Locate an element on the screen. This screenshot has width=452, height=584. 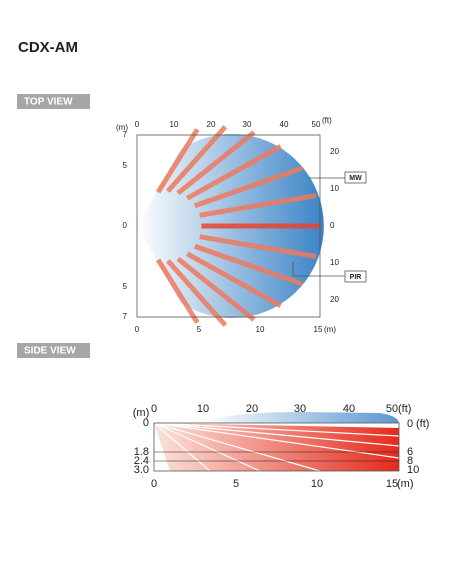
tick-label: 1.8 is located at coordinates (141, 452).